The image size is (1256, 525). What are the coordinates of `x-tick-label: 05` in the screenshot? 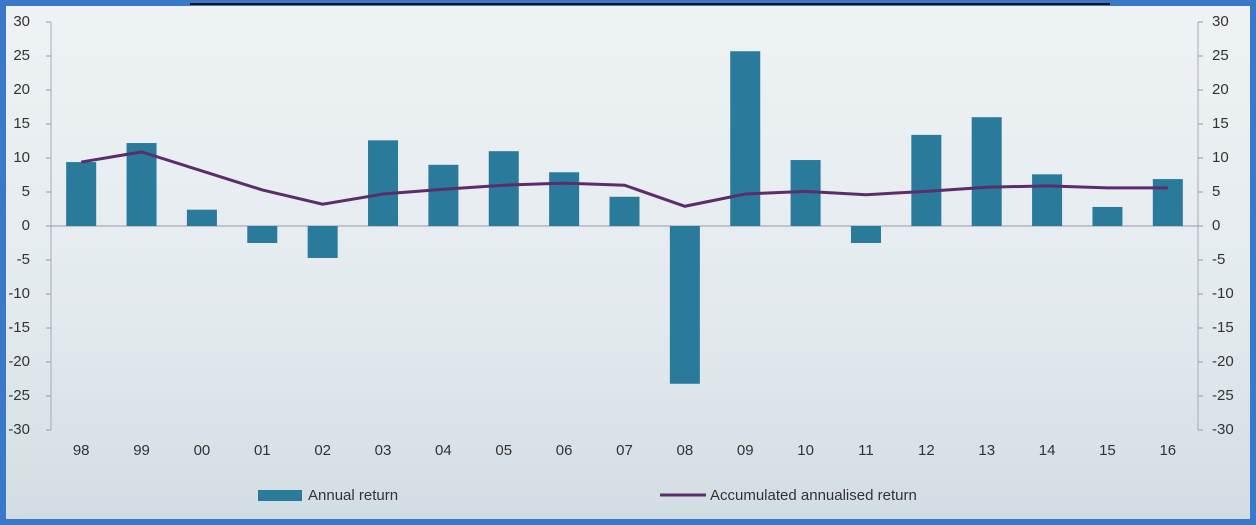 It's located at (503, 450).